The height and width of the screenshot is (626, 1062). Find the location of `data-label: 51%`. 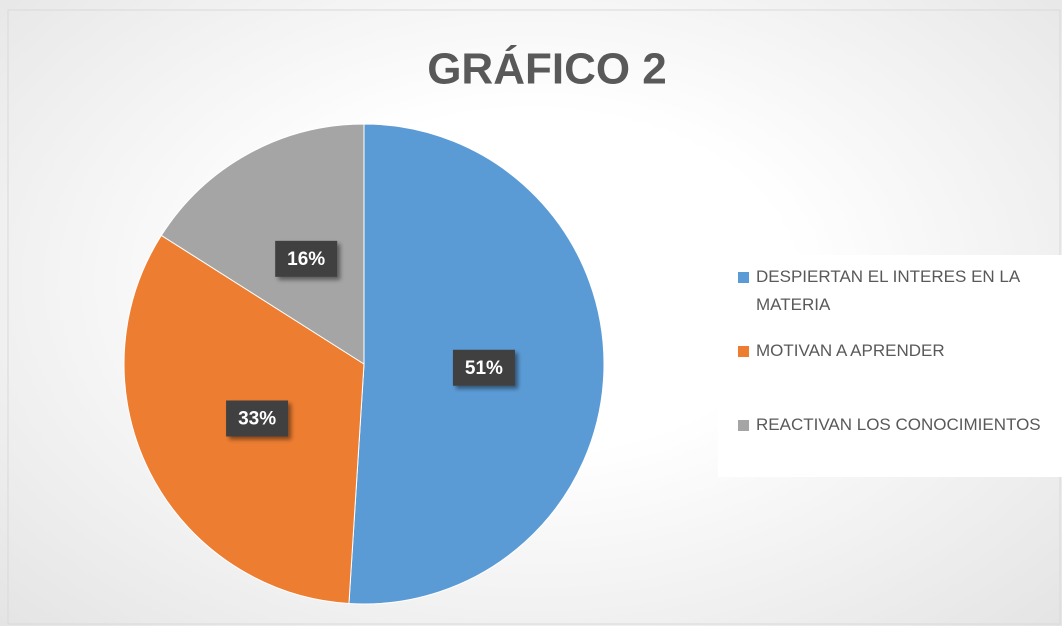

data-label: 51% is located at coordinates (484, 368).